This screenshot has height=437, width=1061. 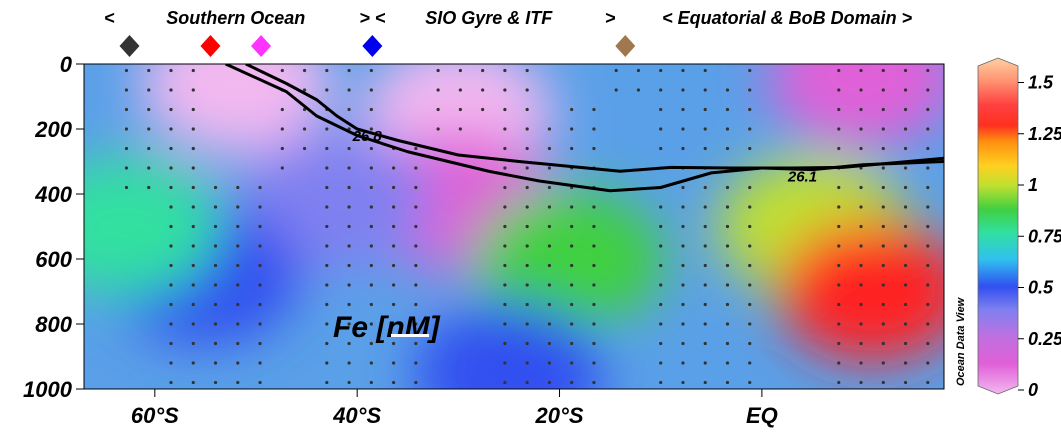 What do you see at coordinates (53, 129) in the screenshot?
I see `y-tick-label: 200` at bounding box center [53, 129].